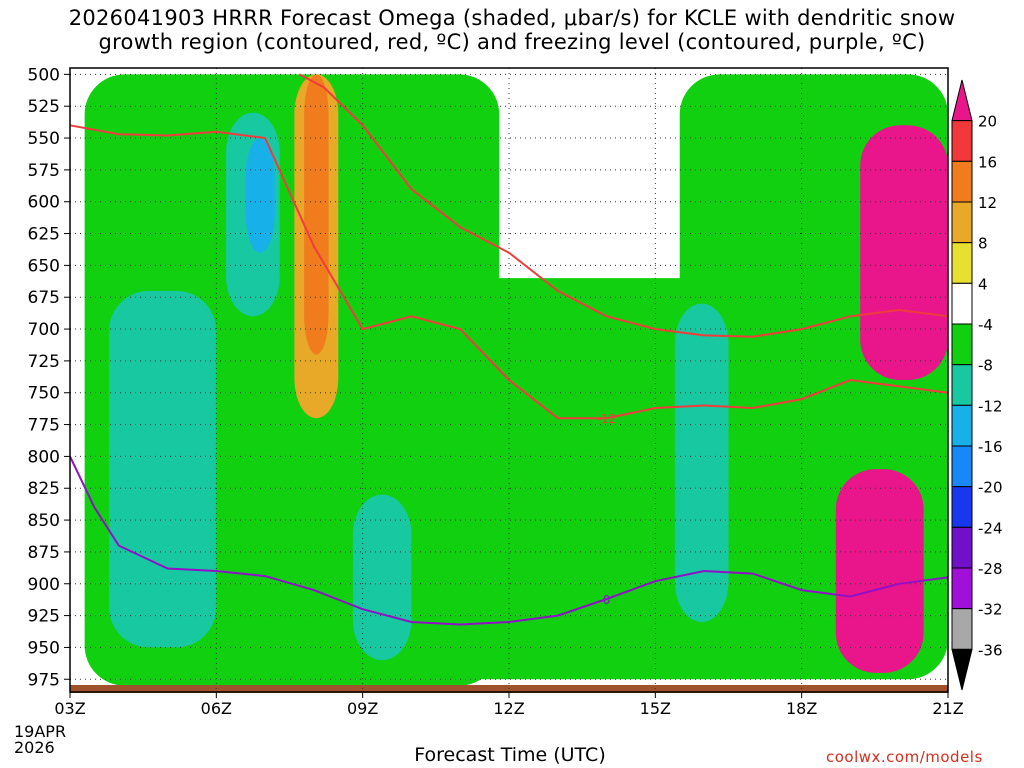 The height and width of the screenshot is (768, 1024). What do you see at coordinates (216, 708) in the screenshot?
I see `x-tick-label-1: 06Z` at bounding box center [216, 708].